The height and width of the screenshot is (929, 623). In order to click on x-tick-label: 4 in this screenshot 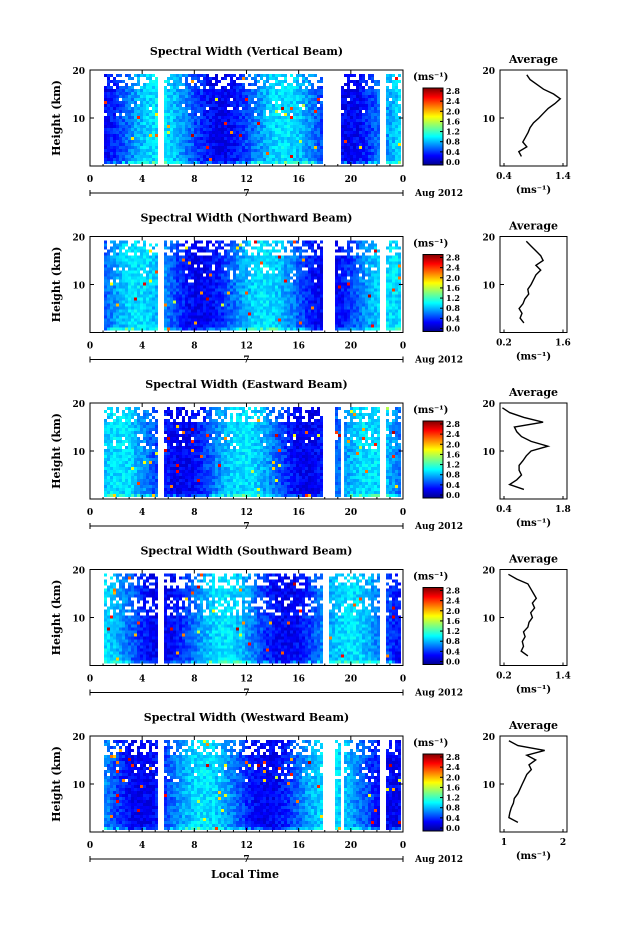, I will do `click(142, 846)`.